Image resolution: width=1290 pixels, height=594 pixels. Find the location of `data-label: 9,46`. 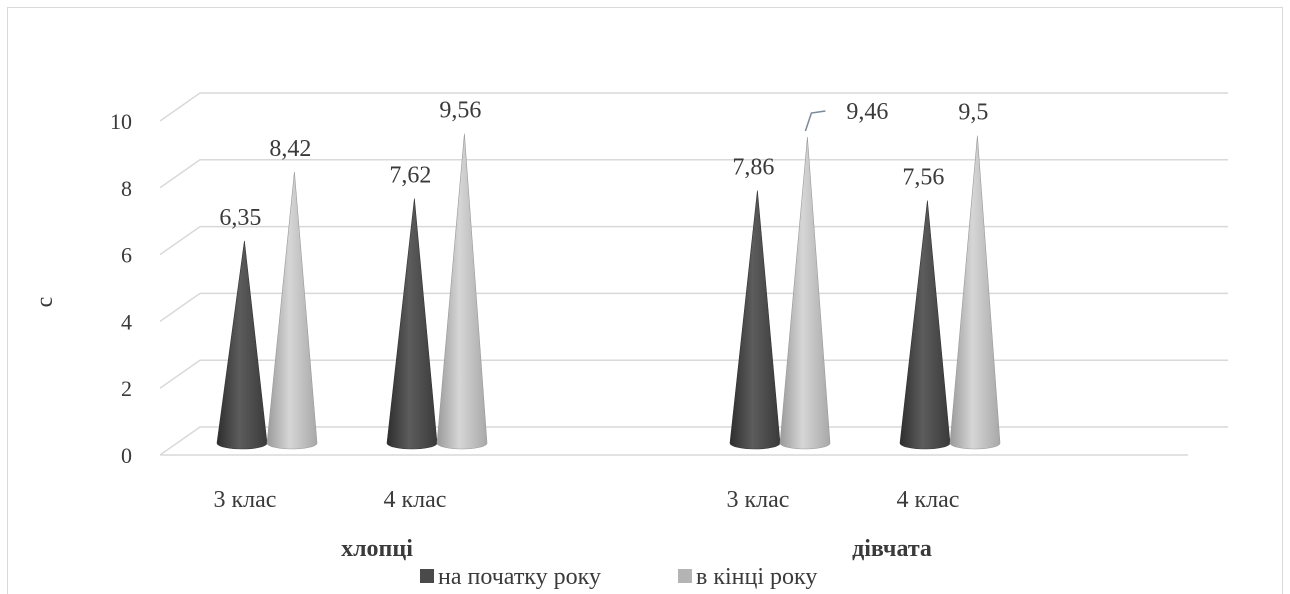

data-label: 9,46 is located at coordinates (867, 112).